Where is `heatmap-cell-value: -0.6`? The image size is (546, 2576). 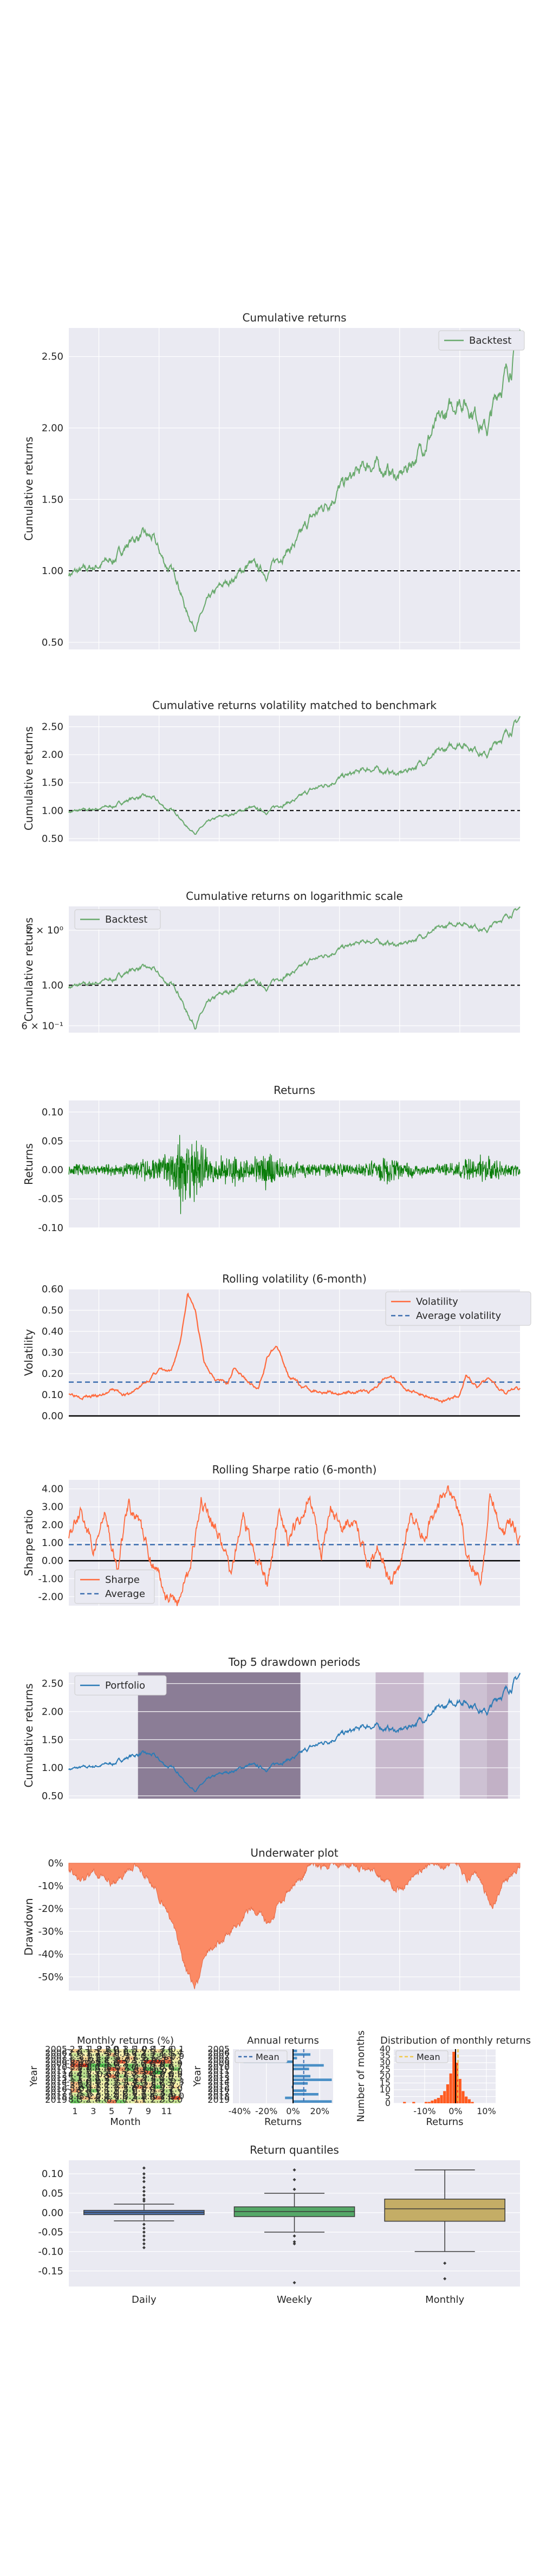 heatmap-cell-value: -0.6 is located at coordinates (93, 2060).